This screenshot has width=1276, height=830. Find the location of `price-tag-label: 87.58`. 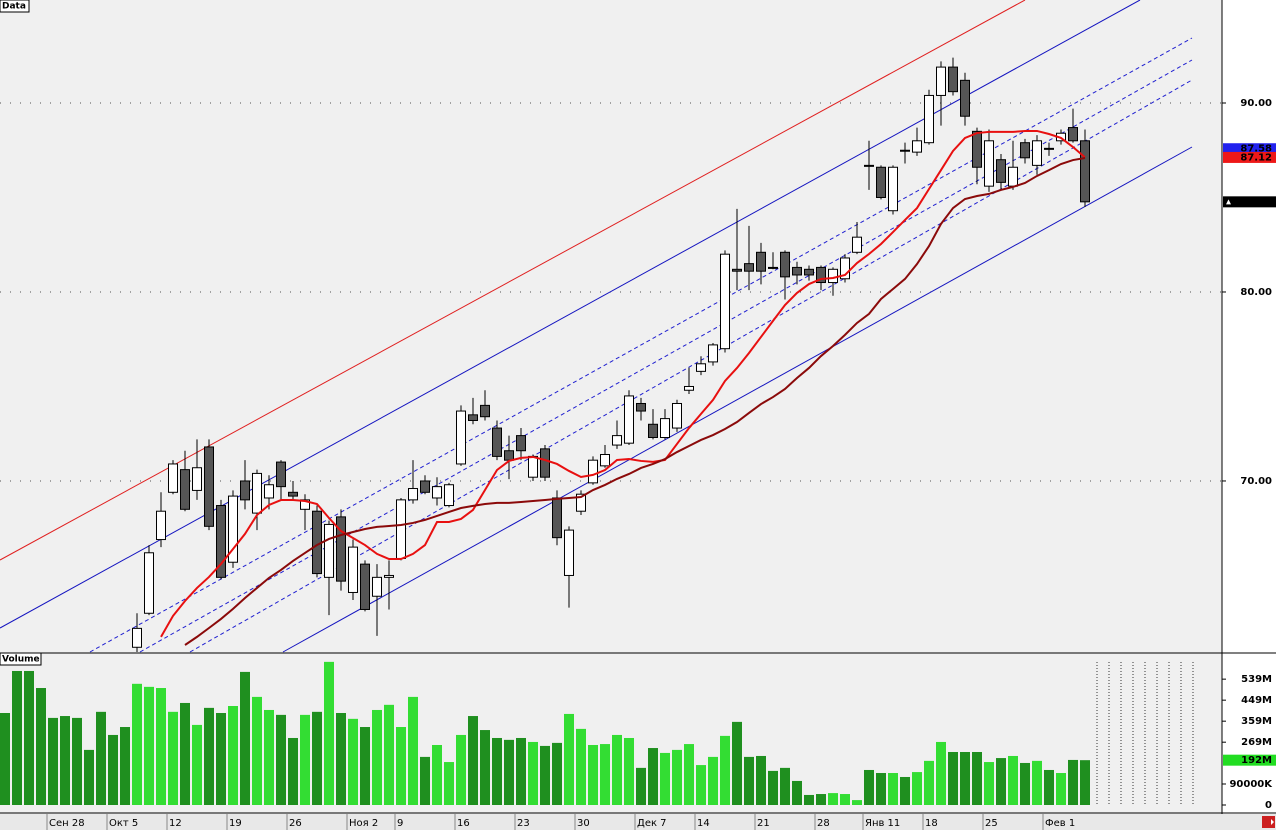

price-tag-label: 87.58 is located at coordinates (1256, 149).